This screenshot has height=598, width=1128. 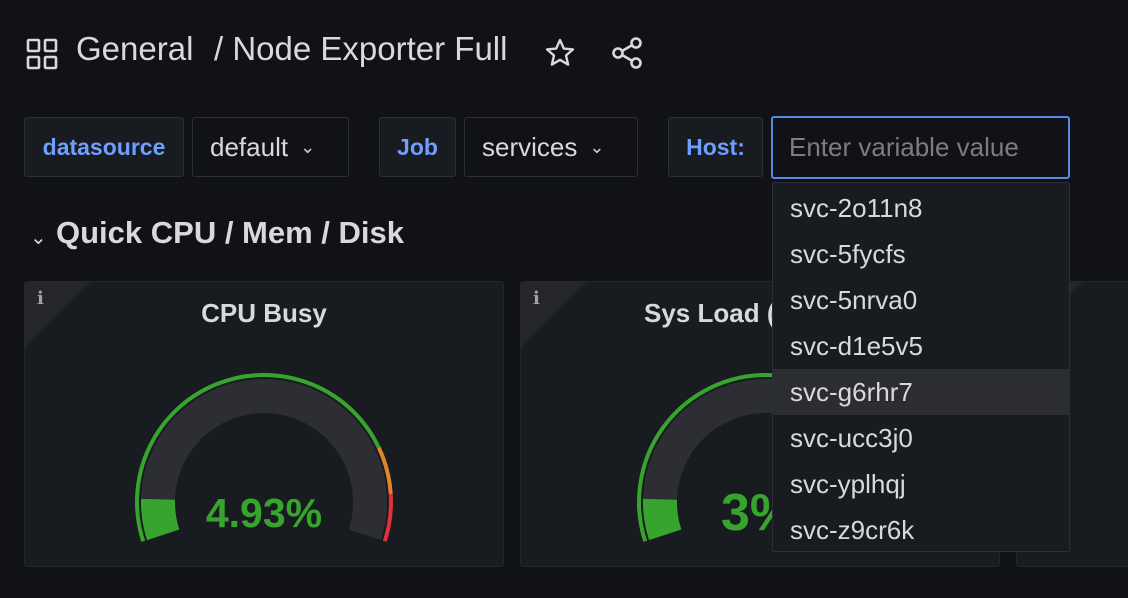 What do you see at coordinates (920, 147) in the screenshot?
I see `host-input` at bounding box center [920, 147].